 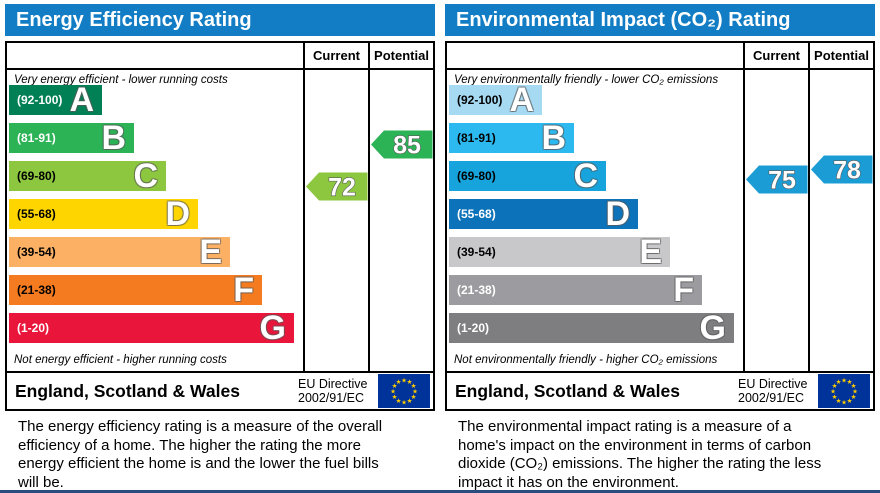 What do you see at coordinates (333, 383) in the screenshot?
I see `eu-directive-line1: EU Directive` at bounding box center [333, 383].